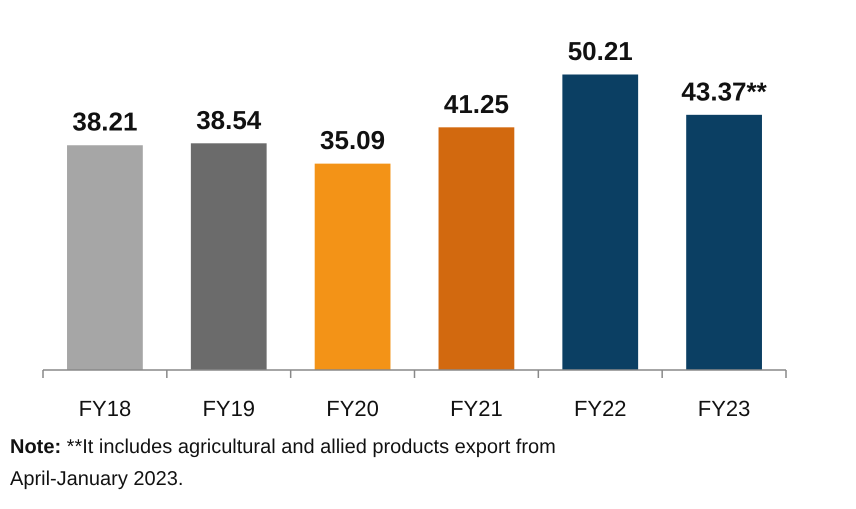 The width and height of the screenshot is (856, 509). What do you see at coordinates (353, 140) in the screenshot?
I see `data-label: 35.09` at bounding box center [353, 140].